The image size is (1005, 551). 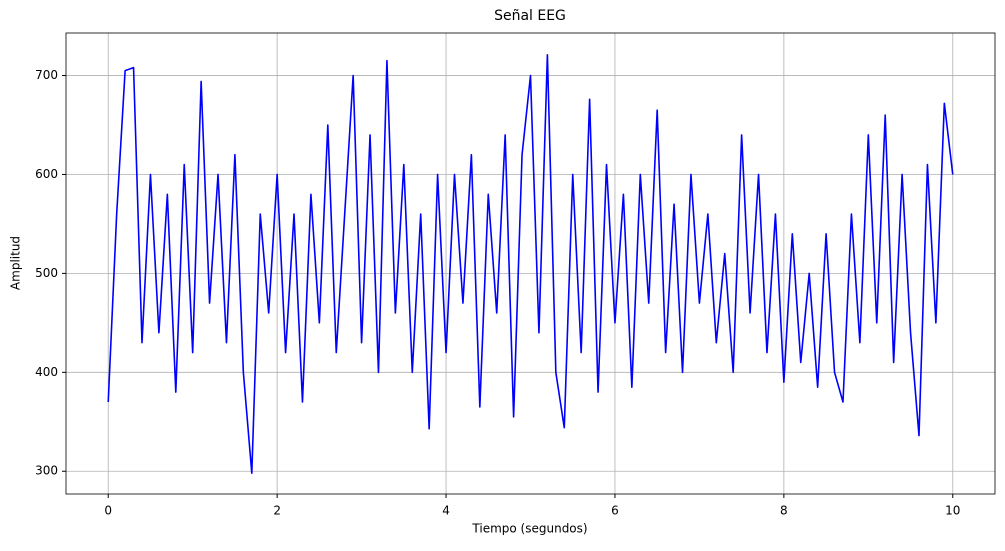 What do you see at coordinates (446, 511) in the screenshot?
I see `x-tick-label: 4` at bounding box center [446, 511].